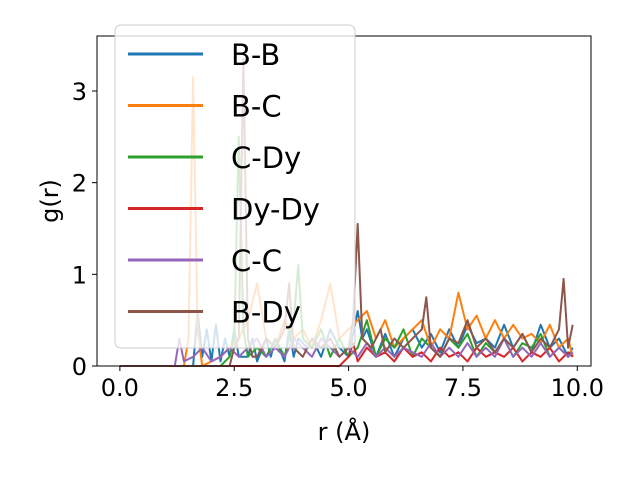 This screenshot has width=640, height=485. What do you see at coordinates (463, 388) in the screenshot?
I see `x-tick-label: 7.5` at bounding box center [463, 388].